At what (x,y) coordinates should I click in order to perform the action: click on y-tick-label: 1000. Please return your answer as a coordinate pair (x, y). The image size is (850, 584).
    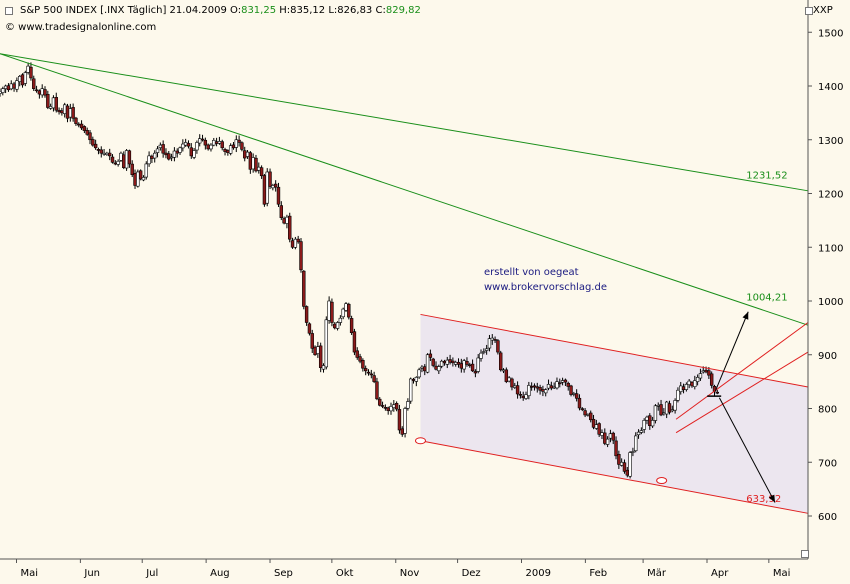
    Looking at the image, I should click on (830, 302).